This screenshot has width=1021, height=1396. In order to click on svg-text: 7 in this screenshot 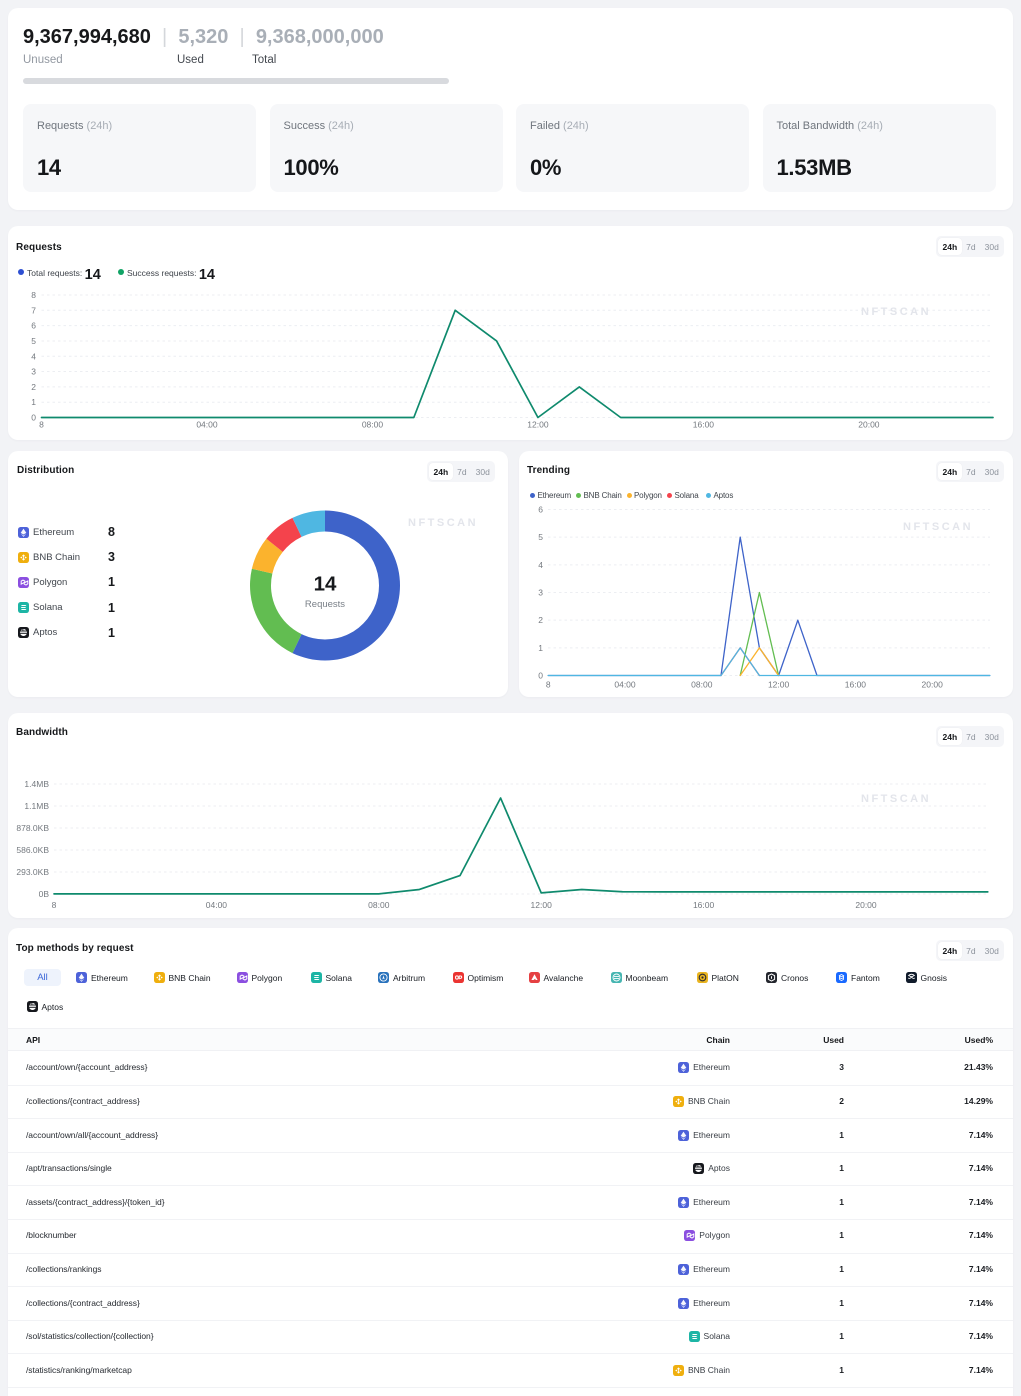, I will do `click(33, 310)`.